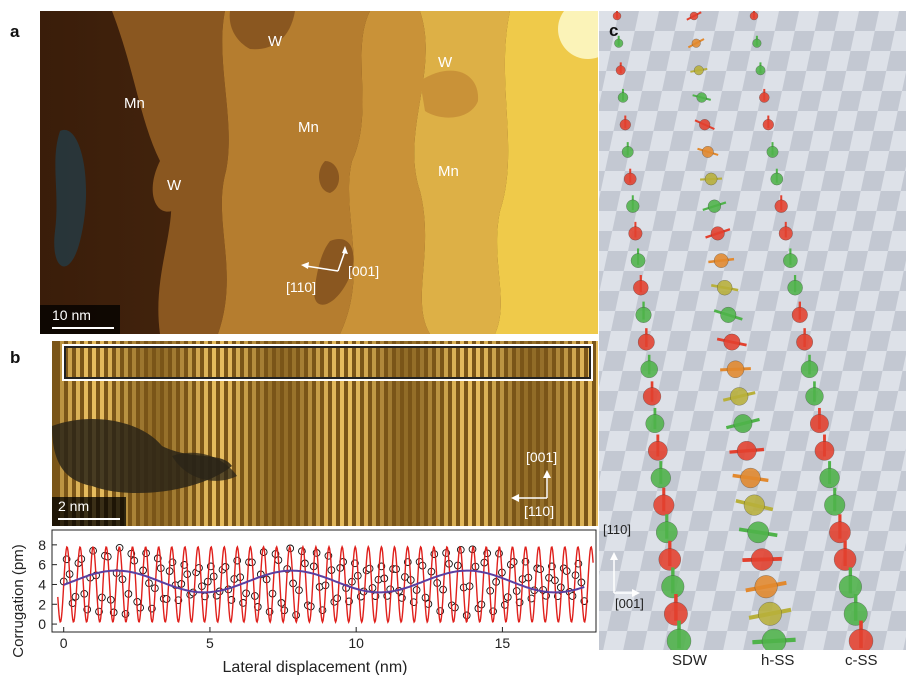  I want to click on panel-b-direction-arrows, so click(531, 486).